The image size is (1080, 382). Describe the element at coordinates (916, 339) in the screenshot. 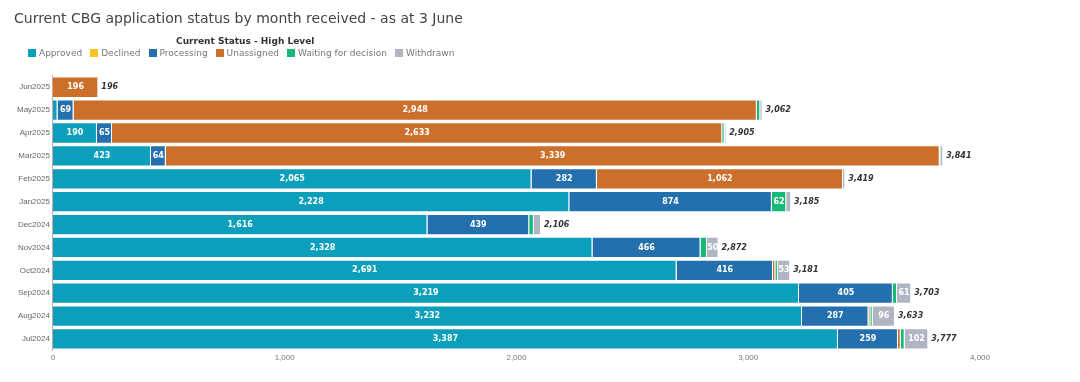

I see `data-label: 102` at that location.